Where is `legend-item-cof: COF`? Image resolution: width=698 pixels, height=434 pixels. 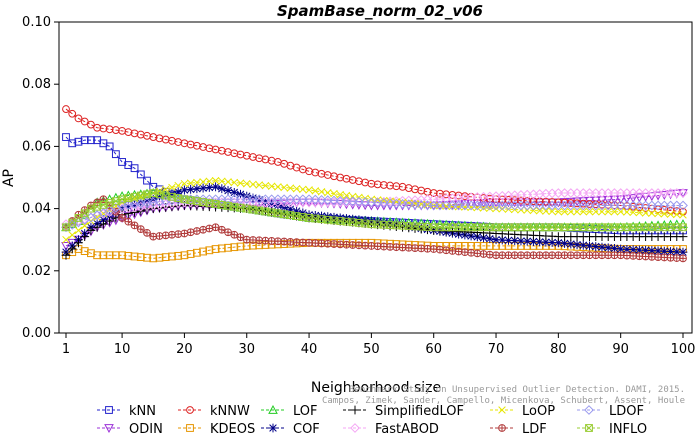 legend-item-cof: COF is located at coordinates (290, 428).